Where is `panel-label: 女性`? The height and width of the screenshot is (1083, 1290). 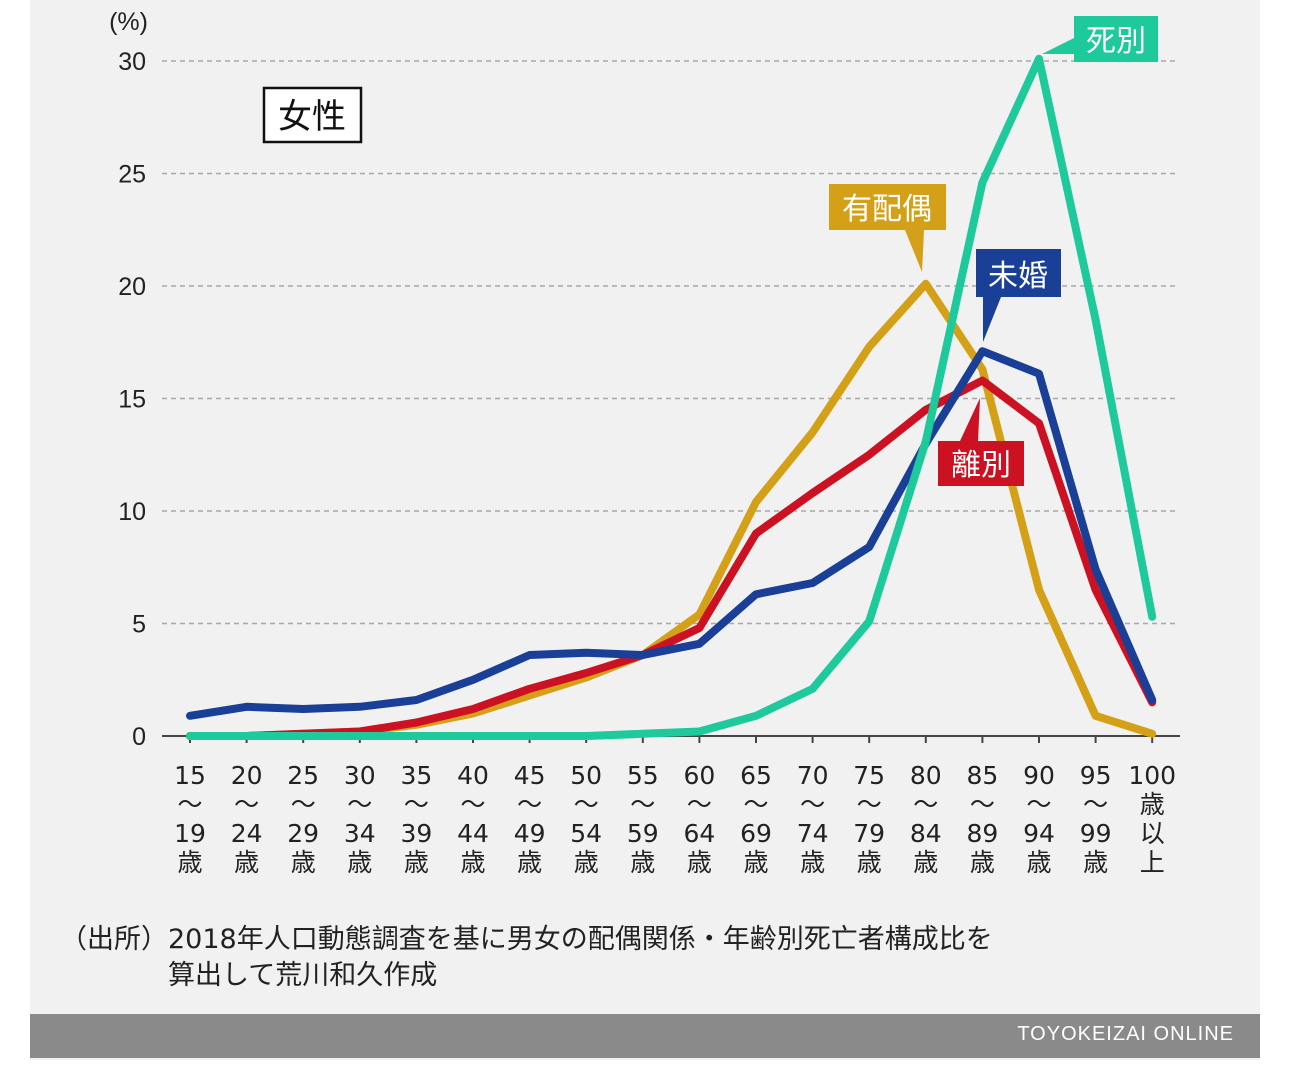 panel-label: 女性 is located at coordinates (312, 117).